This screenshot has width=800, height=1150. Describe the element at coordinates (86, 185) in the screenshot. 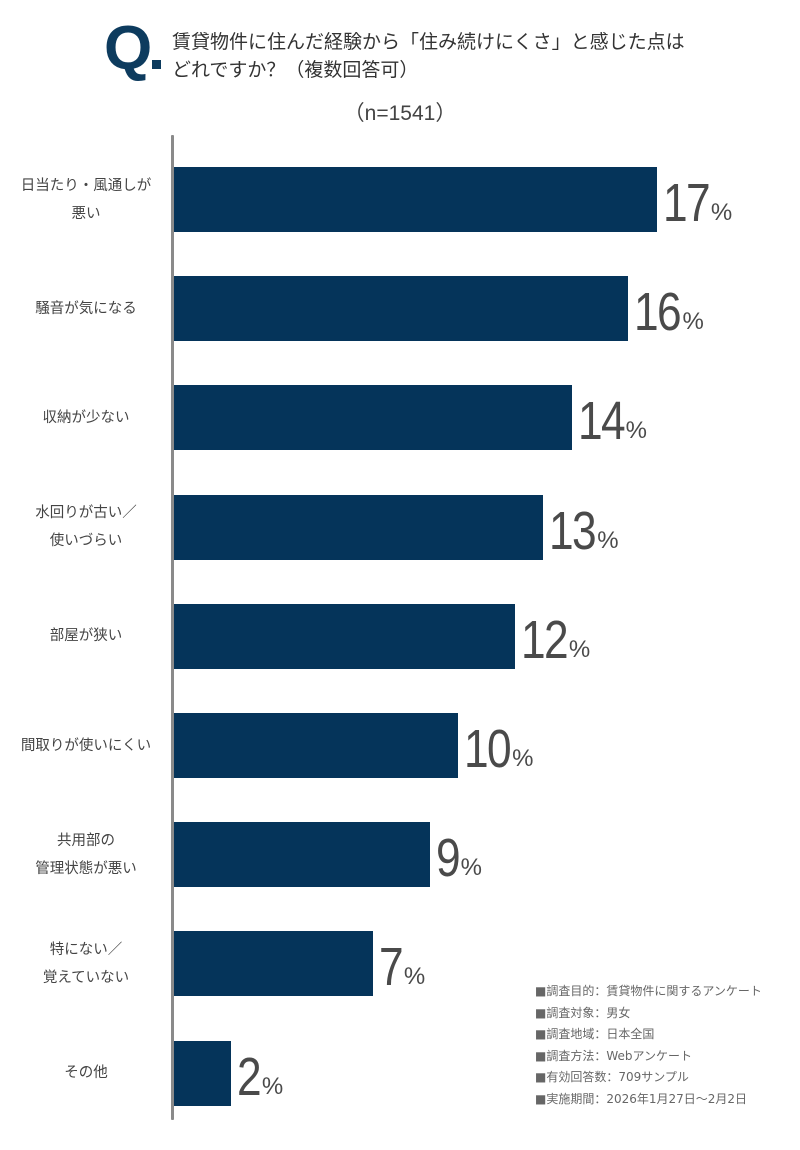

I see `category-label-line: 日当たり・風通しが` at that location.